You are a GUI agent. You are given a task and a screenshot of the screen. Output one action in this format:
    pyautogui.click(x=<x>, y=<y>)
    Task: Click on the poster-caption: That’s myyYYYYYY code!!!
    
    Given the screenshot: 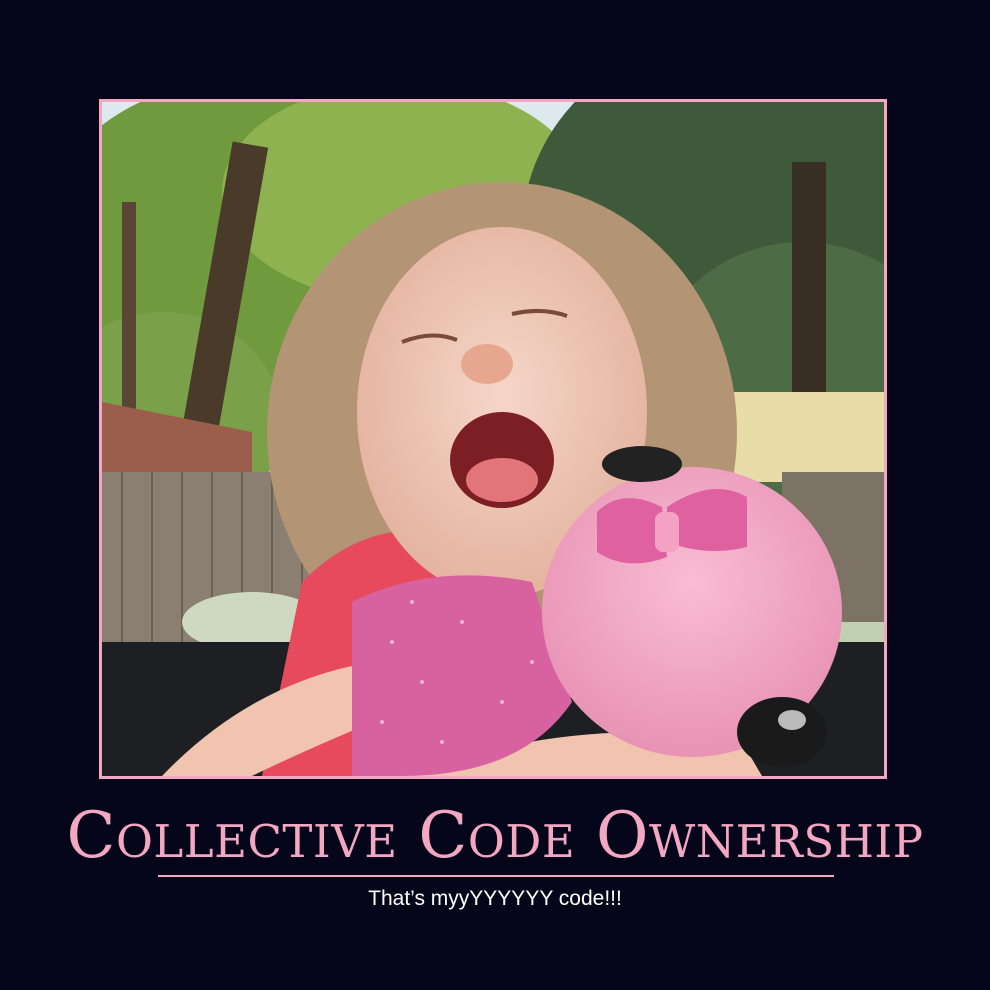 What is the action you would take?
    pyautogui.click(x=495, y=898)
    